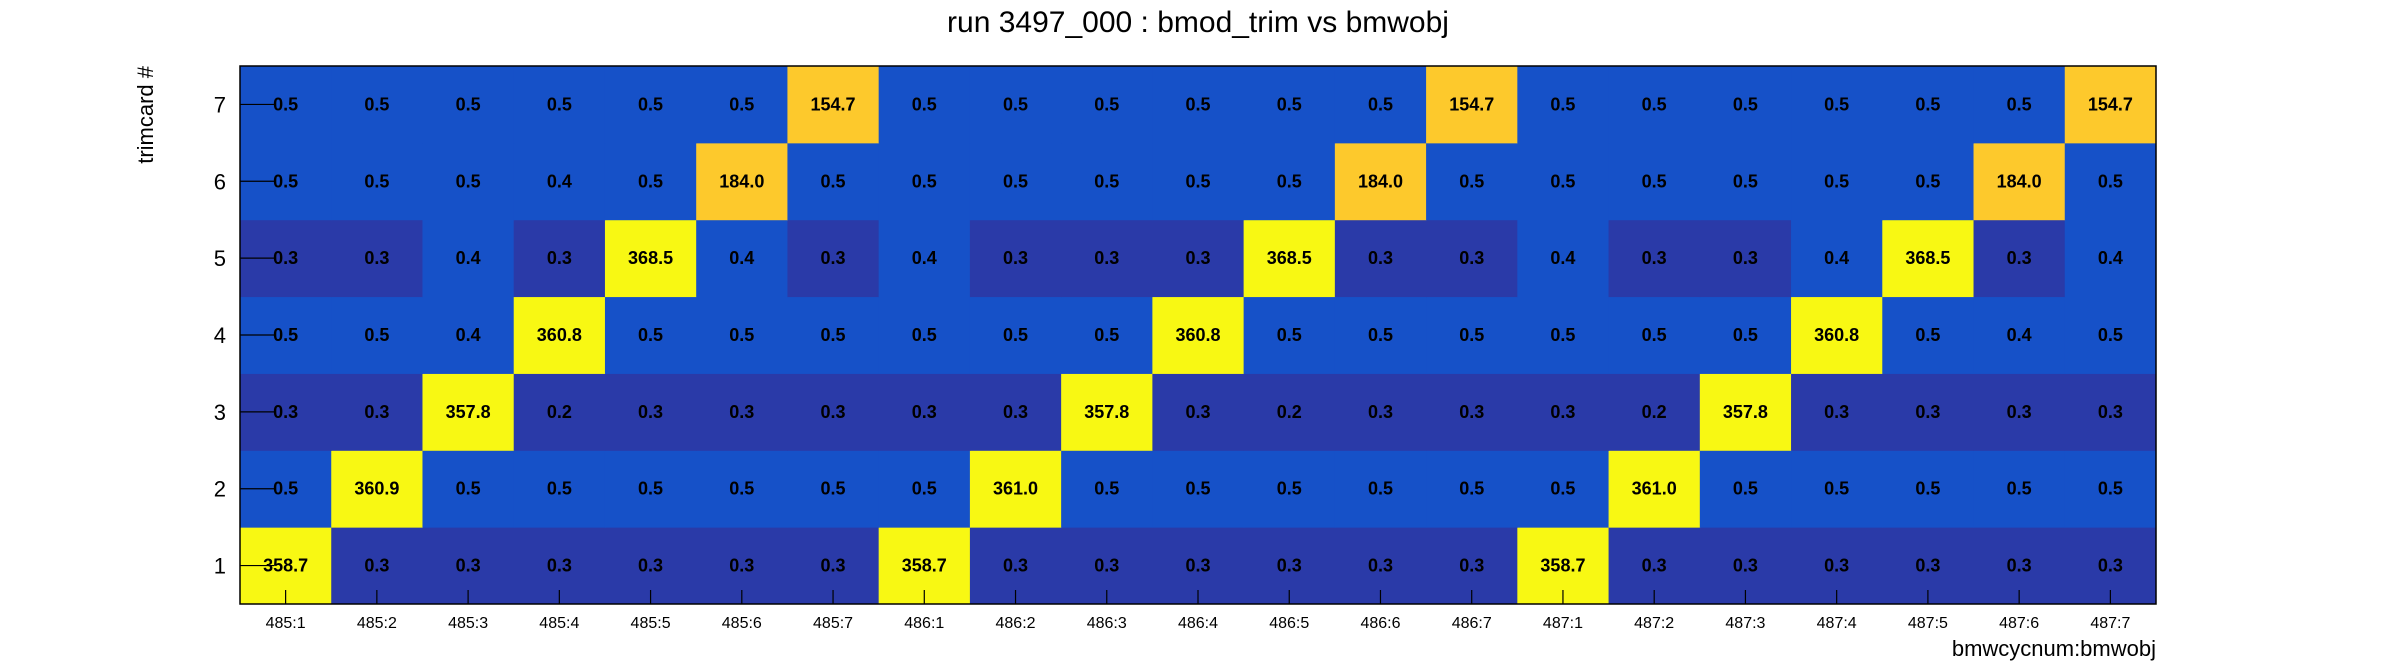  Describe the element at coordinates (742, 623) in the screenshot. I see `x-tick-label: 485:6` at that location.